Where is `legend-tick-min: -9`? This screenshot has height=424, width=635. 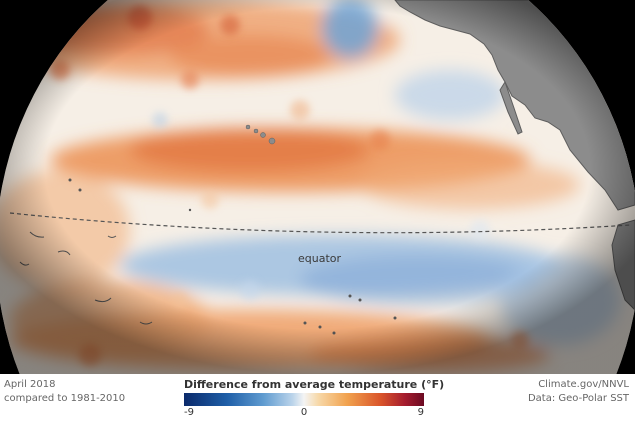 legend-tick-min: -9 is located at coordinates (189, 412).